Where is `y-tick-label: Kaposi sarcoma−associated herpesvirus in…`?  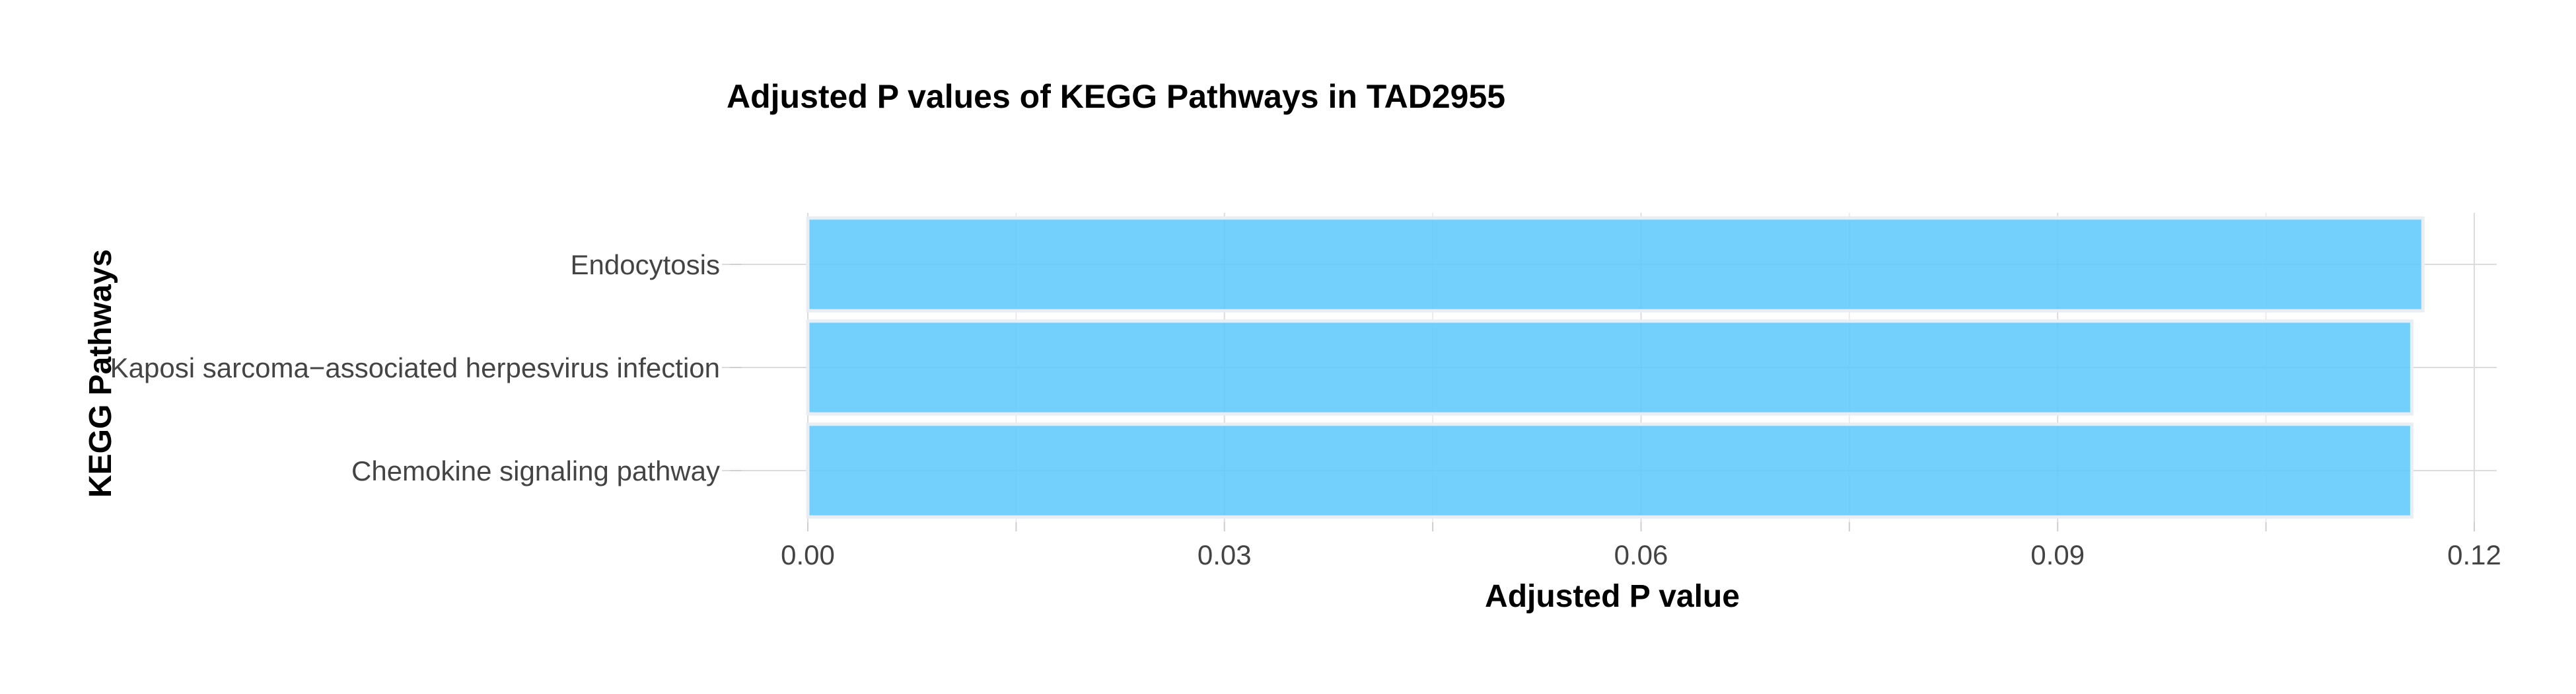 y-tick-label: Kaposi sarcoma−associated herpesvirus in… is located at coordinates (415, 367).